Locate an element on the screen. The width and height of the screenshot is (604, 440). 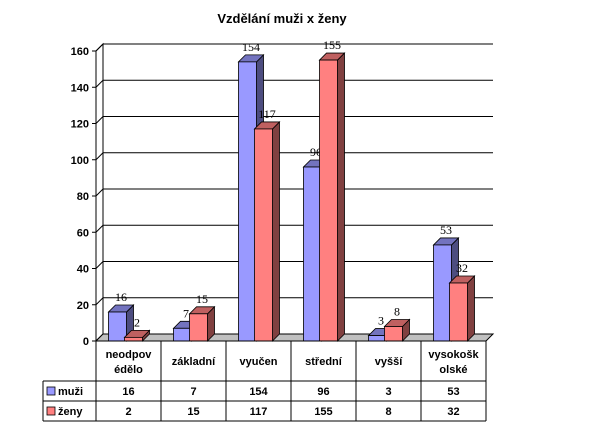
data-label: 15 is located at coordinates (202, 299).